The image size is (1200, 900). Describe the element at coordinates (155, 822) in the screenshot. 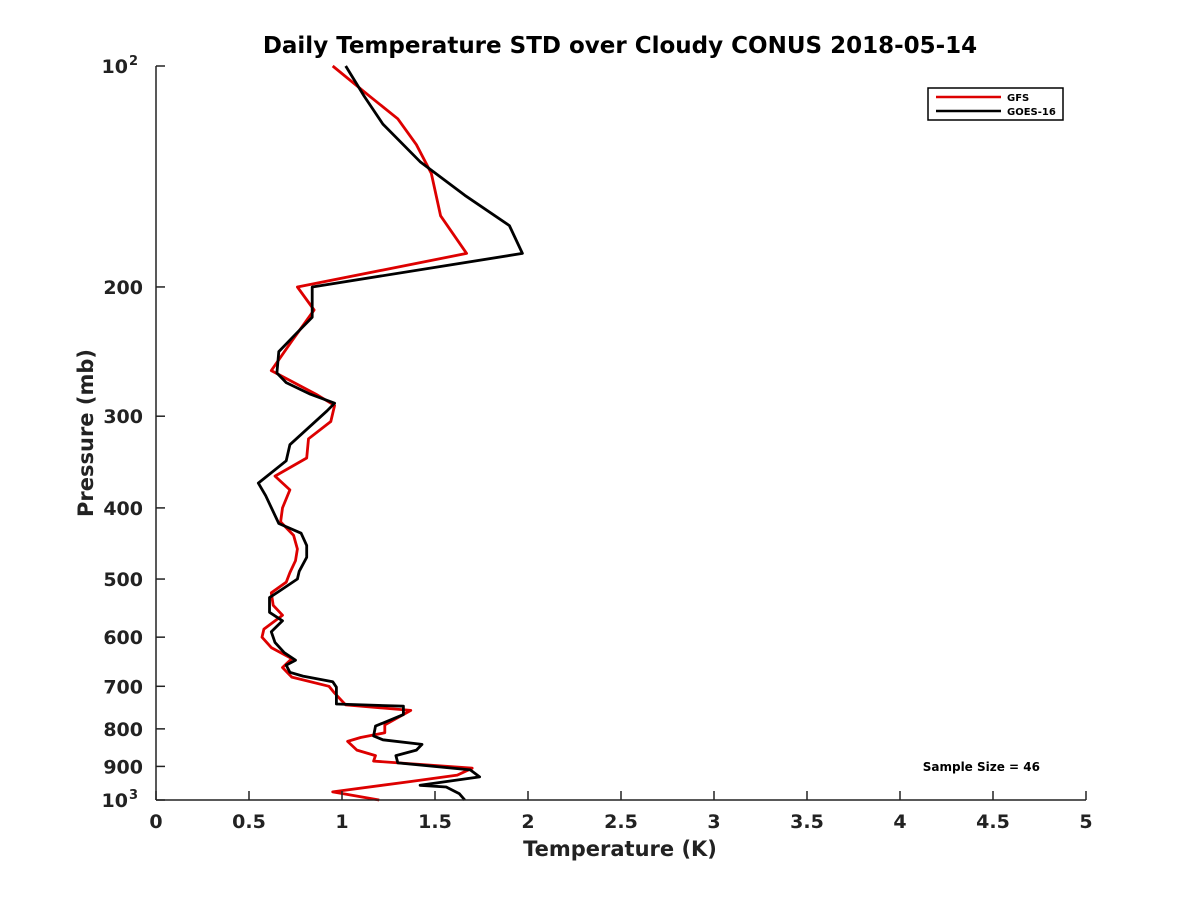

I see `x-tick-label: 0` at that location.